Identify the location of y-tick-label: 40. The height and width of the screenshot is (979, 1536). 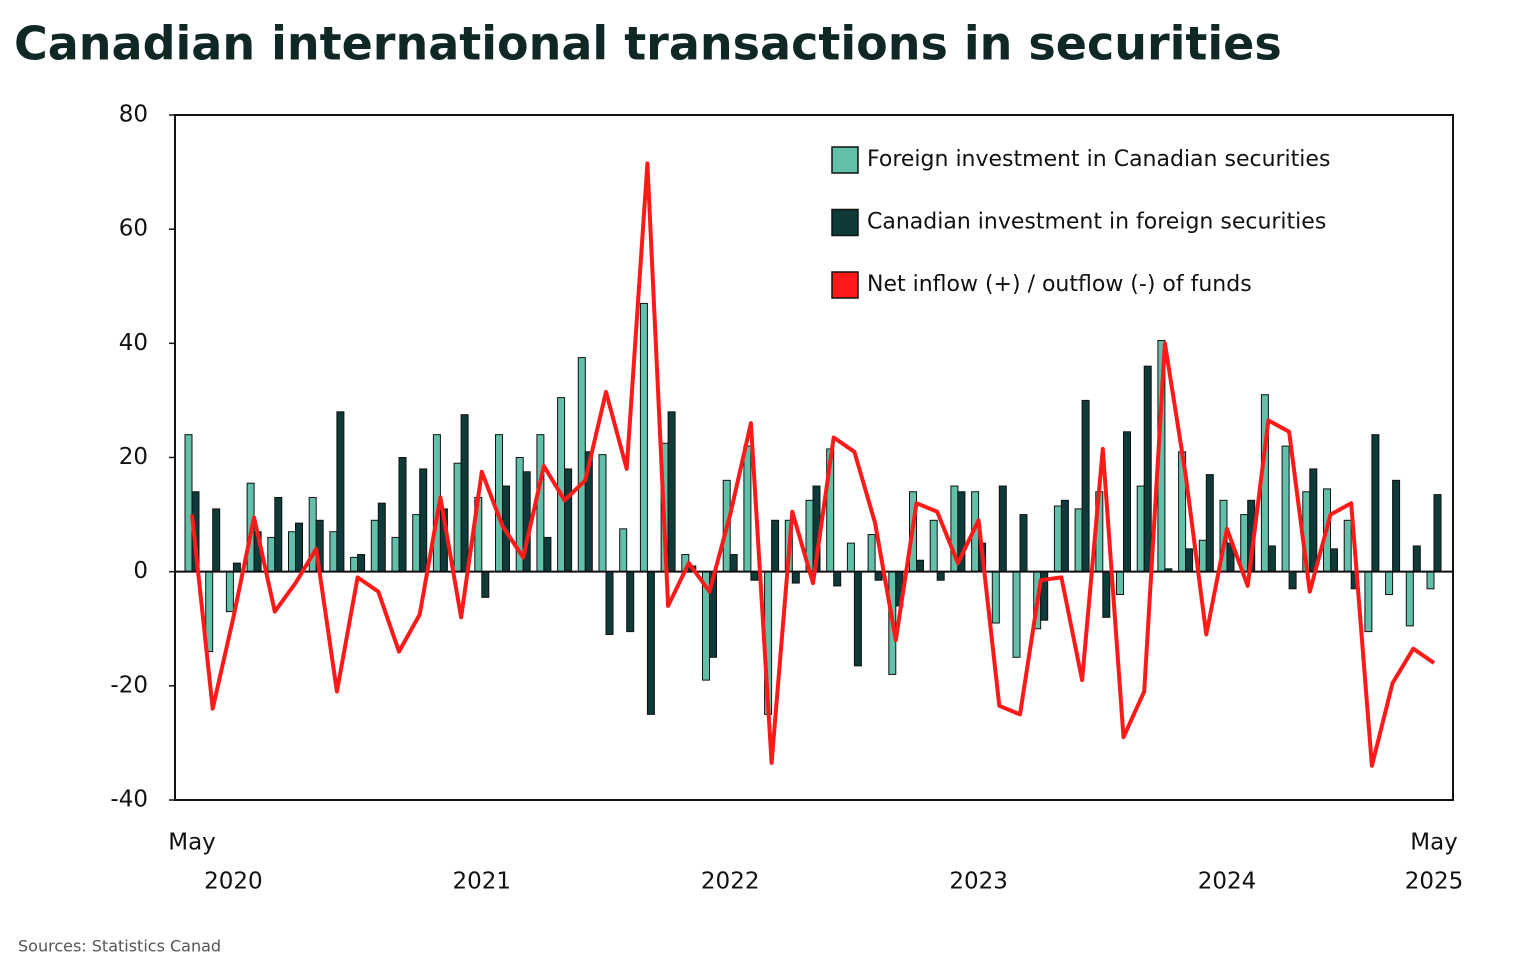
(133, 343).